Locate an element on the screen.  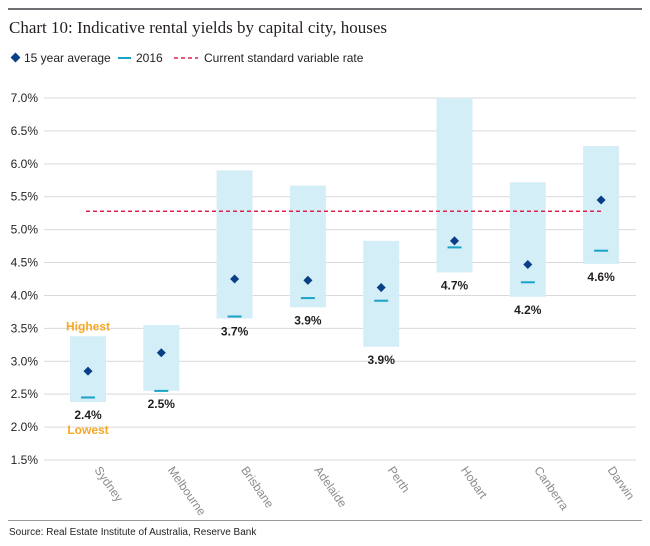
y-tick-label: 4.5% is located at coordinates (25, 263).